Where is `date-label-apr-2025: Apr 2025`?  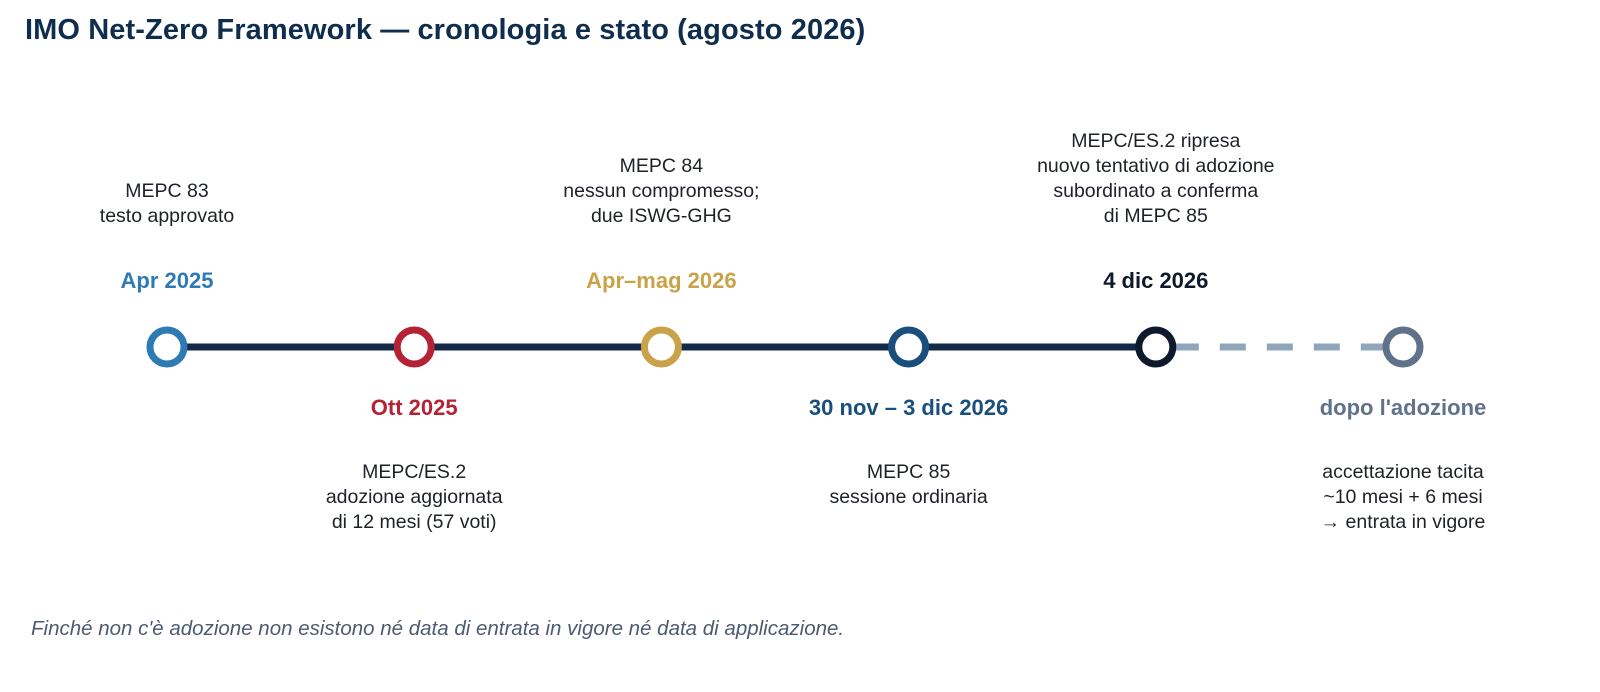
date-label-apr-2025: Apr 2025 is located at coordinates (167, 280).